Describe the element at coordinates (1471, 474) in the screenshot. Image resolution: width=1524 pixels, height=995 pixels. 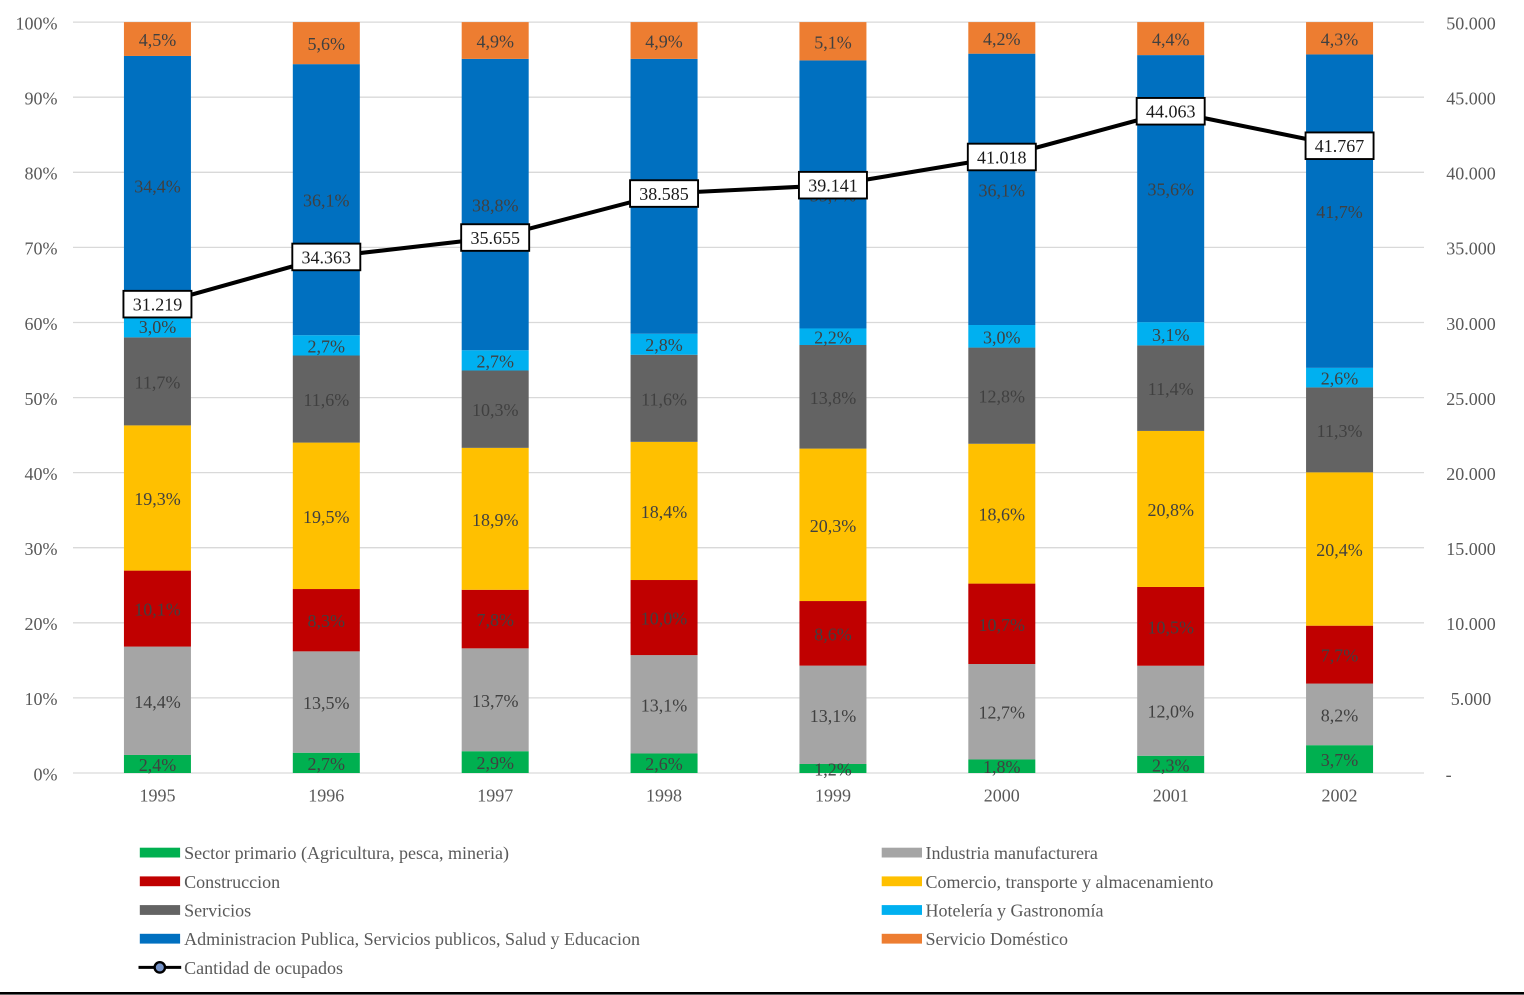
I see `svg-text: 20.000` at that location.